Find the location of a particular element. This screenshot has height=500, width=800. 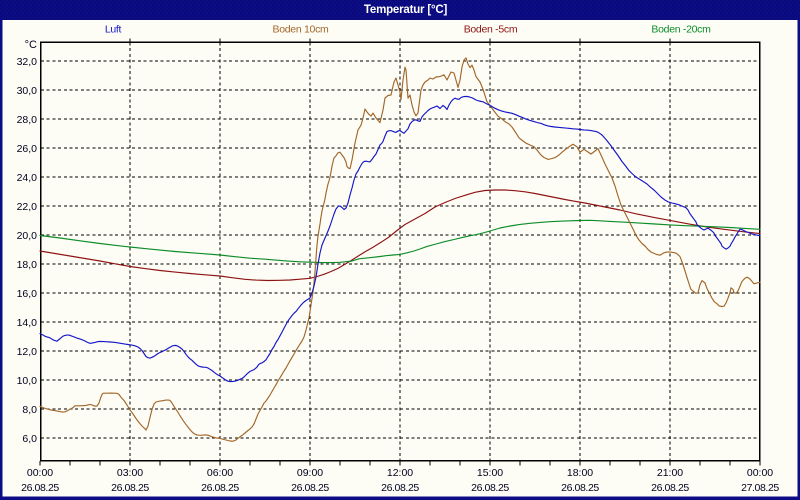

svg-text: 28,0 is located at coordinates (27, 120).